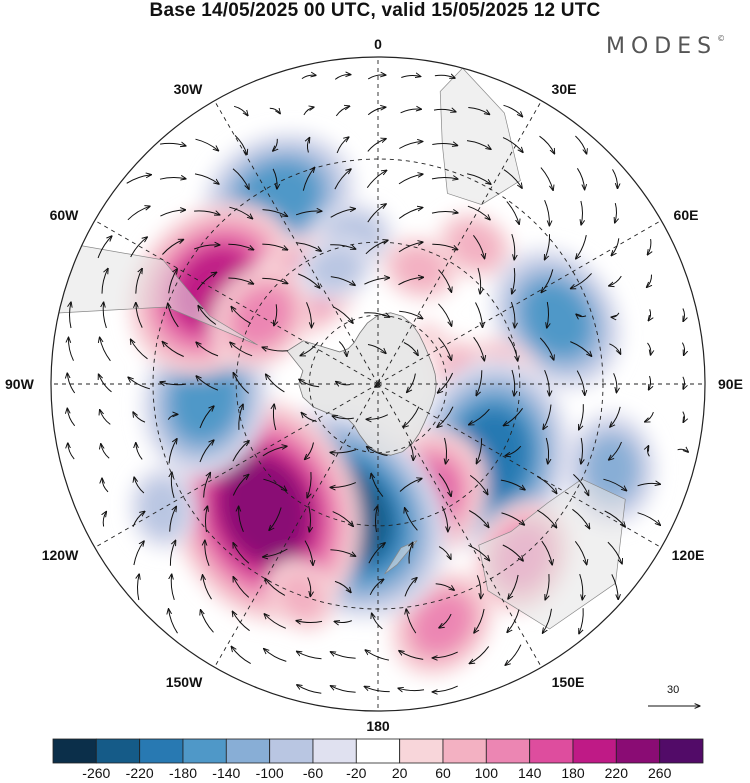  I want to click on colorbar-tick-label: -220, so click(139, 773).